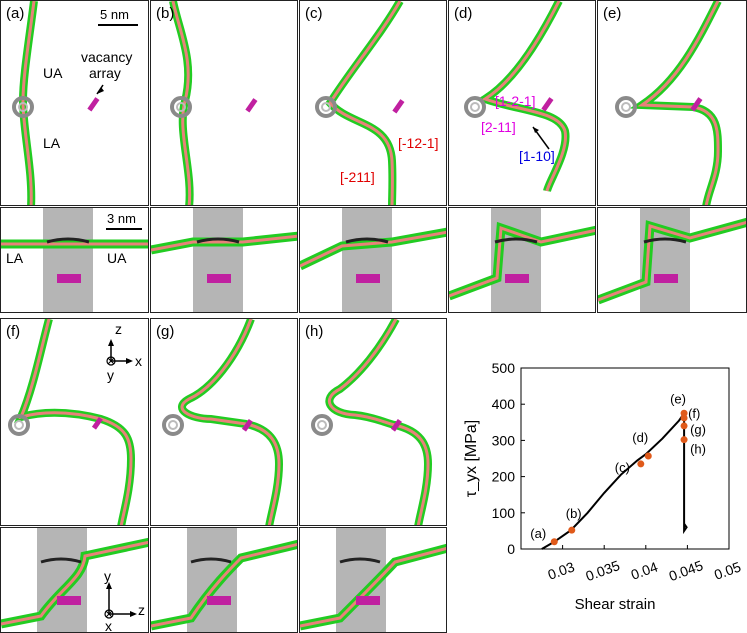 The width and height of the screenshot is (747, 633). I want to click on panel-label: (b), so click(165, 13).